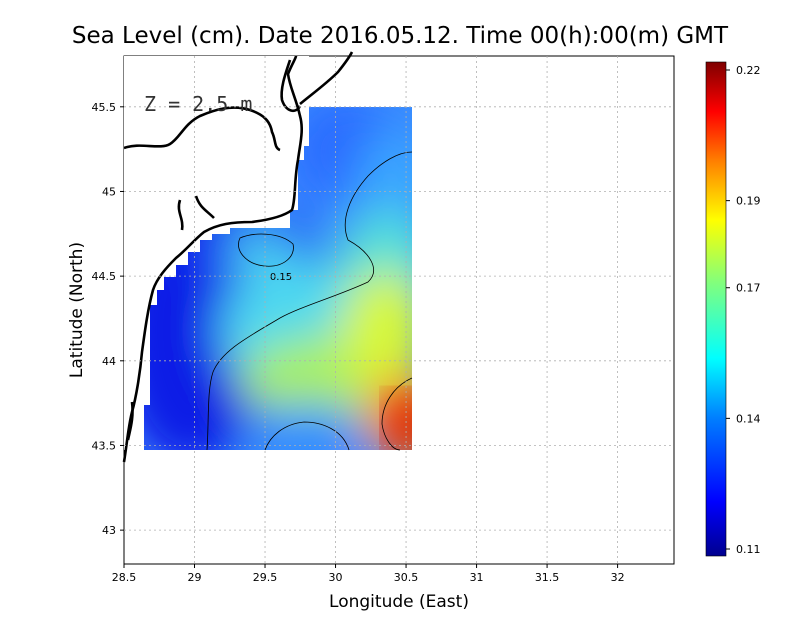  I want to click on y-tick-label: 44, so click(109, 361).